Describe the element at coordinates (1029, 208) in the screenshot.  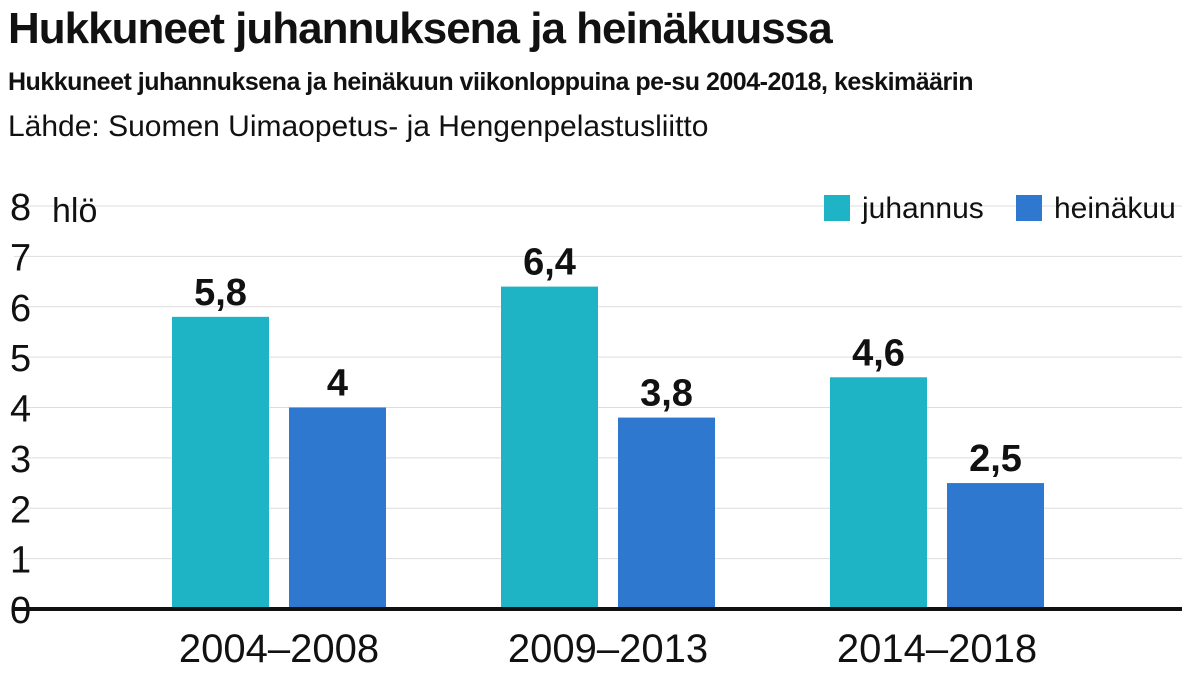
I see `legend-swatch-heinakuu` at that location.